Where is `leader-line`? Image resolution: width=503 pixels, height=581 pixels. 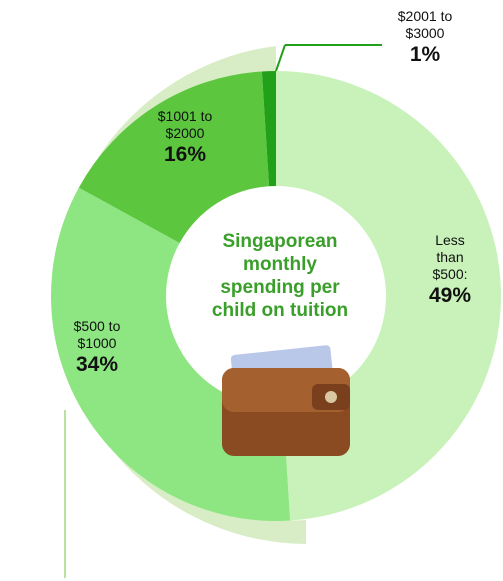
leader-line is located at coordinates (280, 58).